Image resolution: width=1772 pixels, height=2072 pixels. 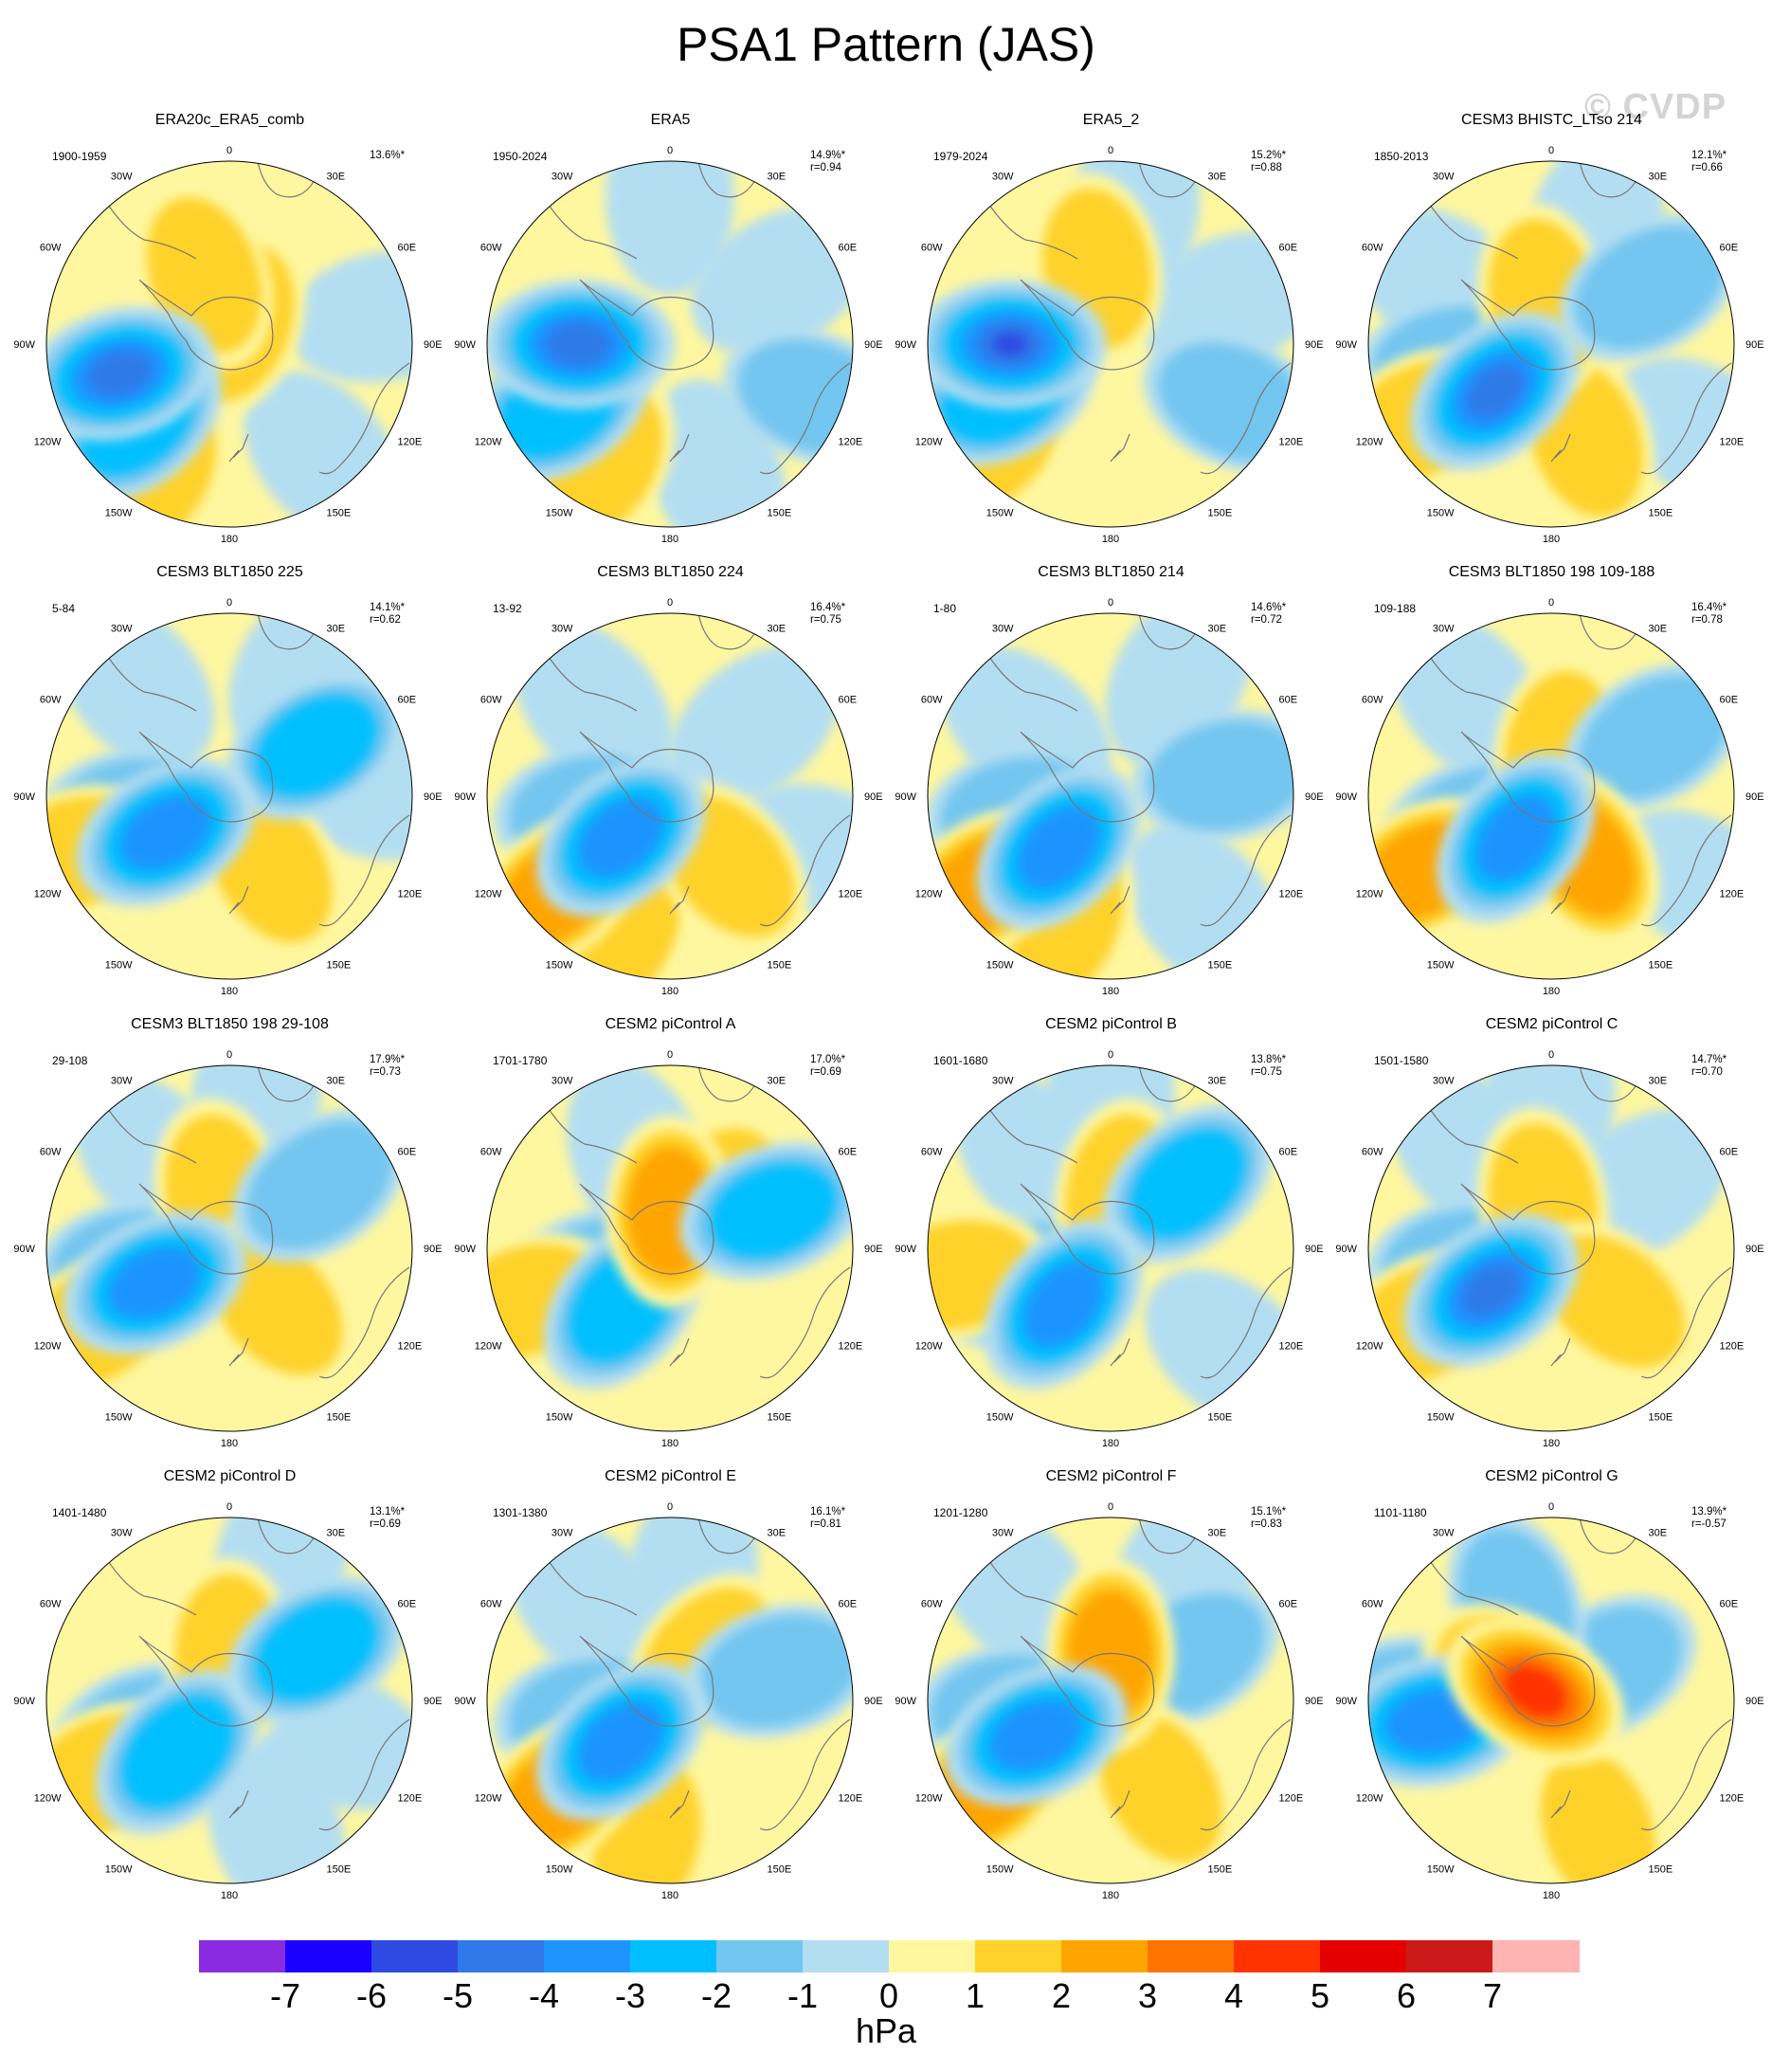 What do you see at coordinates (70, 1061) in the screenshot?
I see `panel-years: 29-108` at bounding box center [70, 1061].